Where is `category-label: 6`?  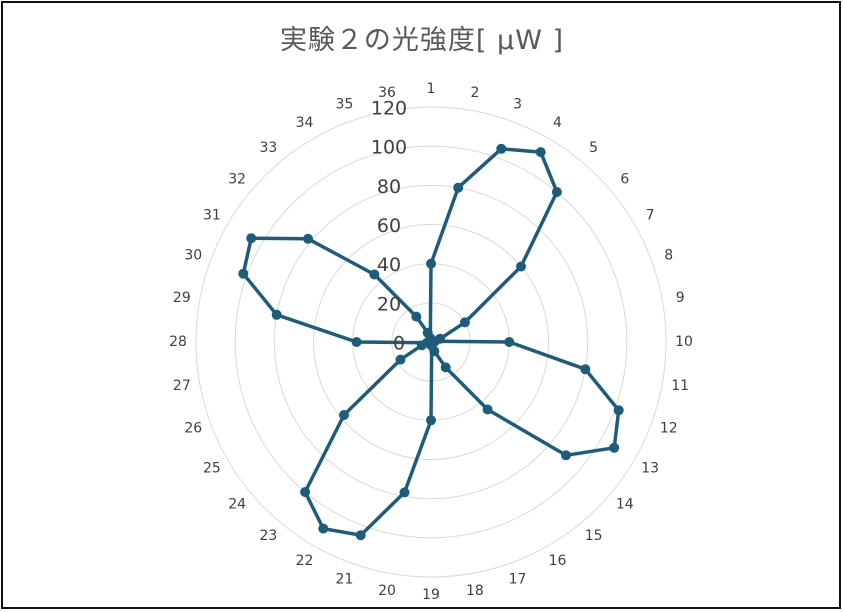 category-label: 6 is located at coordinates (624, 179).